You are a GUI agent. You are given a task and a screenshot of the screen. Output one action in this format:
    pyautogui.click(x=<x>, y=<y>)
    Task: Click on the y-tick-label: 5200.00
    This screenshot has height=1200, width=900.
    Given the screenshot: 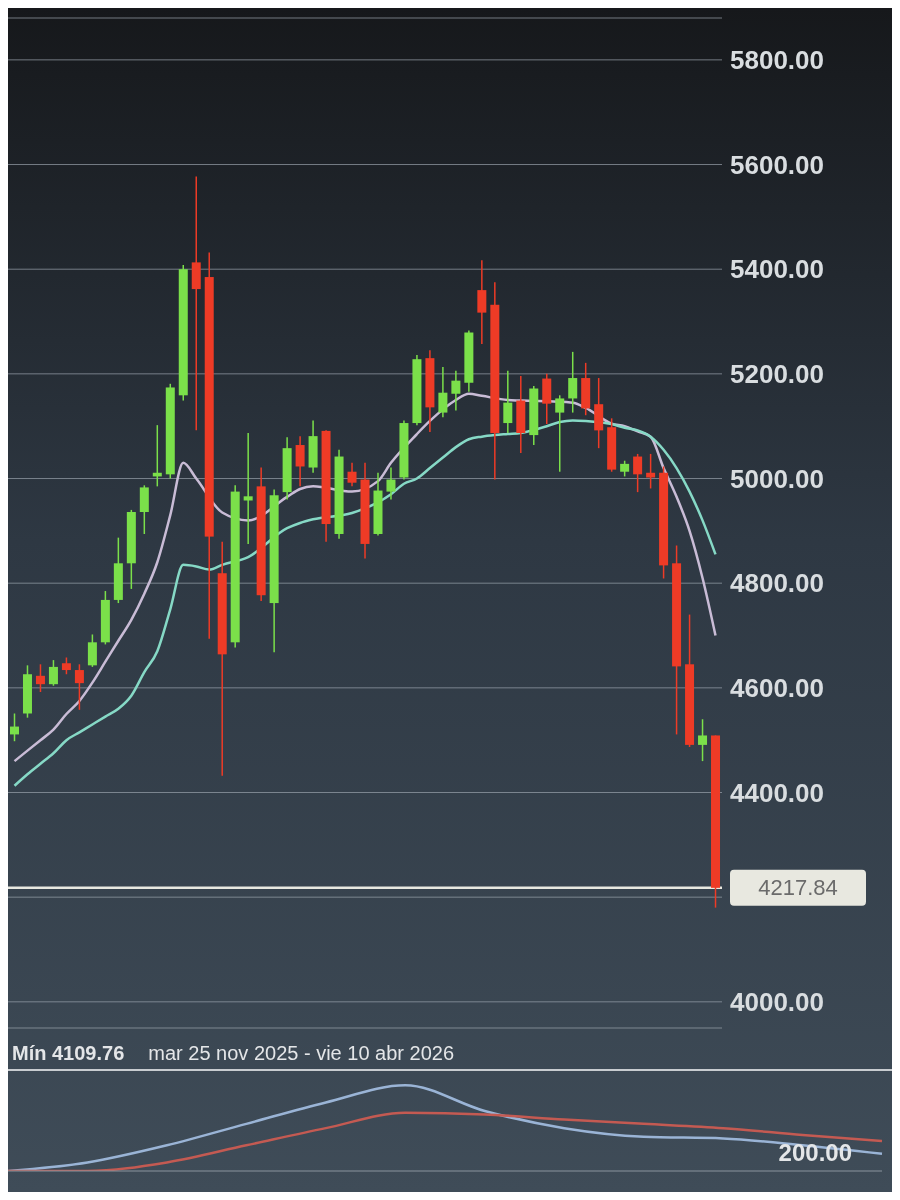 What is the action you would take?
    pyautogui.click(x=777, y=374)
    